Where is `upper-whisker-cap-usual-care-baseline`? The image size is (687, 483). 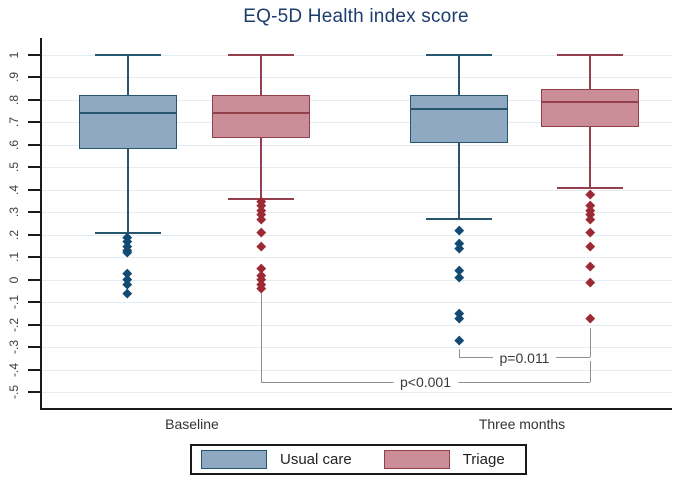
upper-whisker-cap-usual-care-baseline is located at coordinates (127, 55).